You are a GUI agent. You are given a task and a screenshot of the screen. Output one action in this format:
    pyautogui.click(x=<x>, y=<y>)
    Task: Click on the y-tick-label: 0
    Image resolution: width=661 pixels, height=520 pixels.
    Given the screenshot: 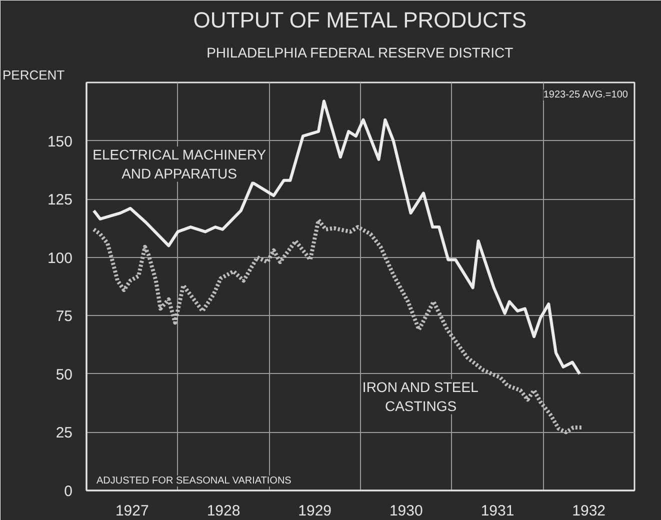 What is the action you would take?
    pyautogui.click(x=68, y=491)
    